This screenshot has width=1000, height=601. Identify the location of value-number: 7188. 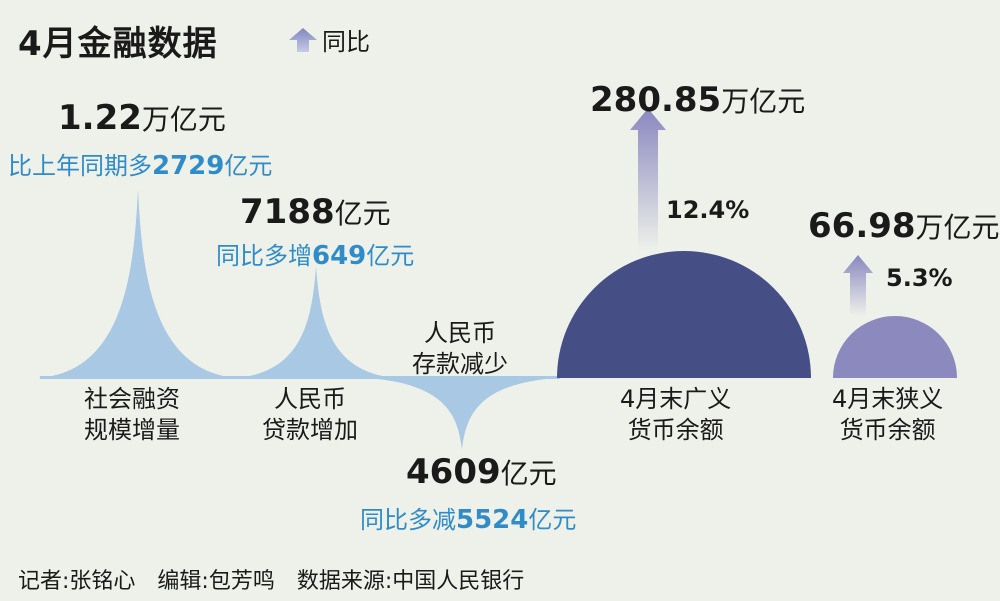
(287, 212).